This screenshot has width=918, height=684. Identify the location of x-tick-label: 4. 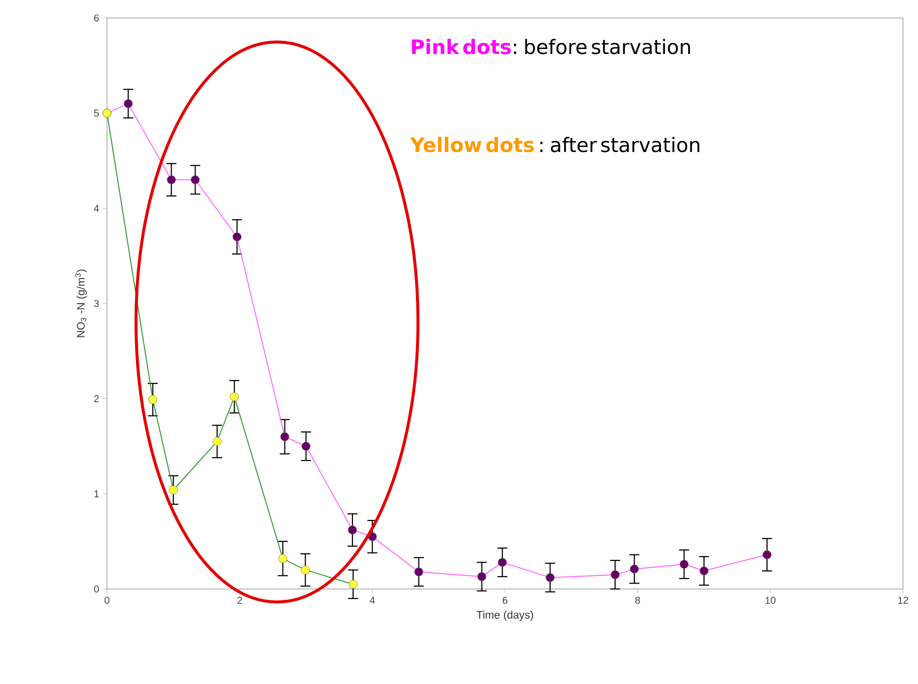
(372, 600).